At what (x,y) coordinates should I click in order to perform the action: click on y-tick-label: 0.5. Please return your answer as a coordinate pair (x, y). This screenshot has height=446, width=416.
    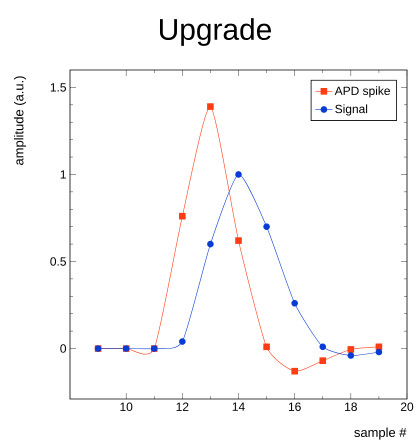
    Looking at the image, I should click on (58, 261).